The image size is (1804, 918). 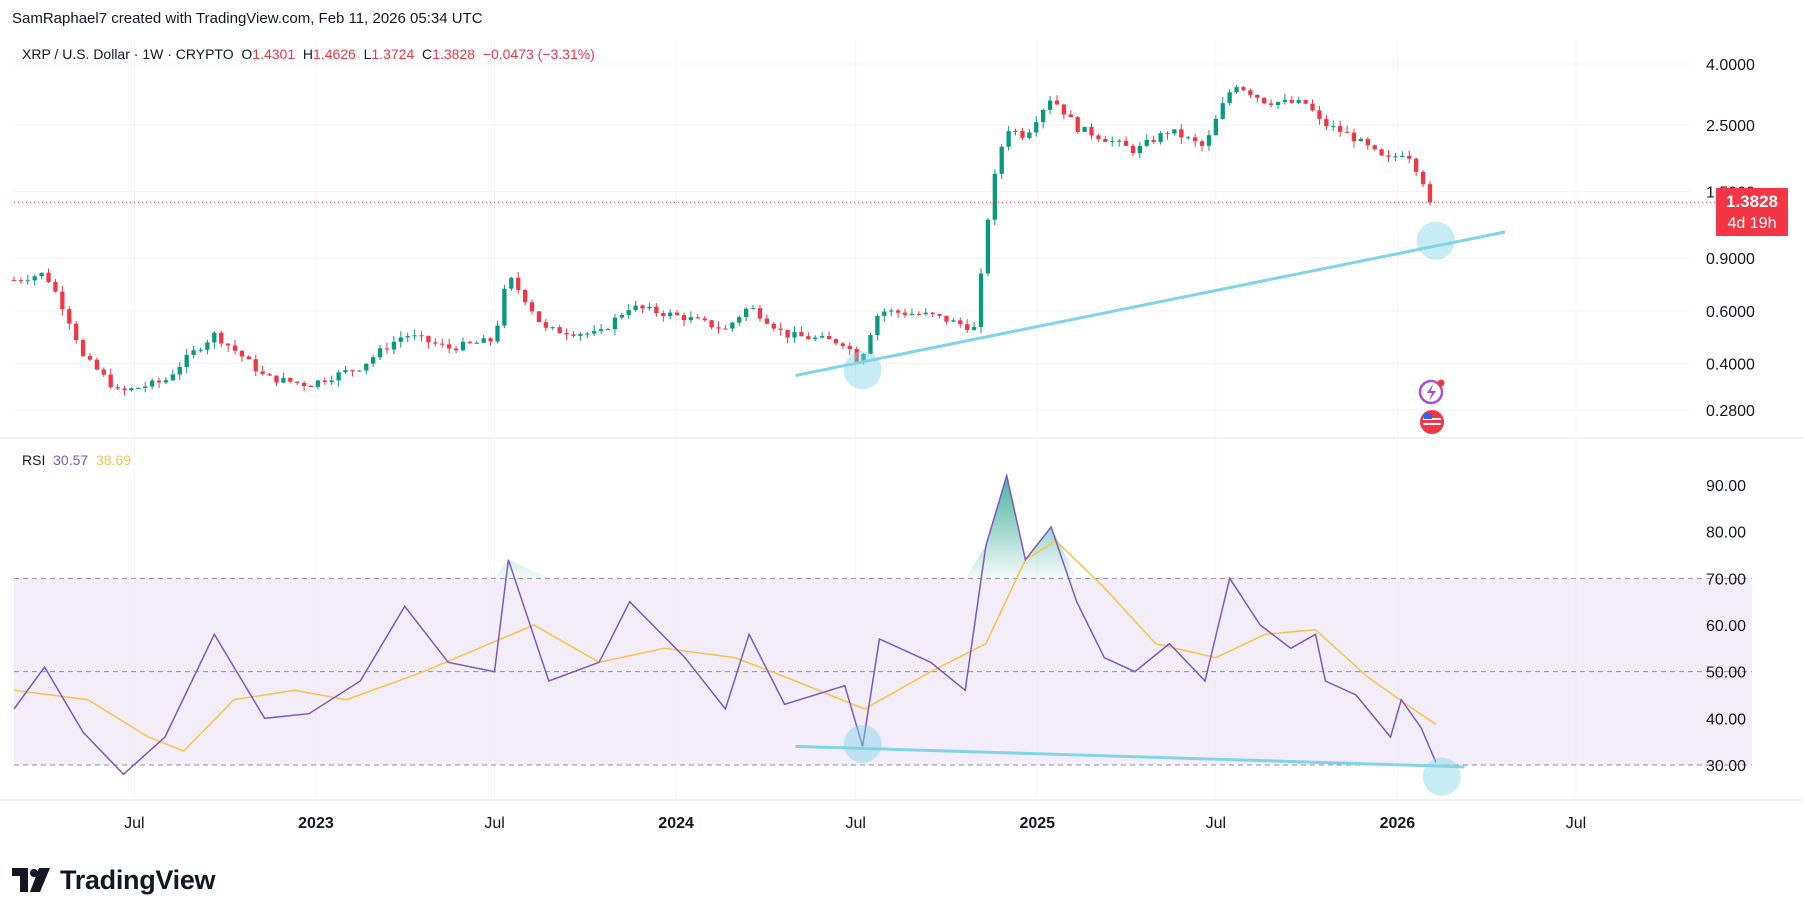 I want to click on rsi-label: RSI, so click(x=34, y=460).